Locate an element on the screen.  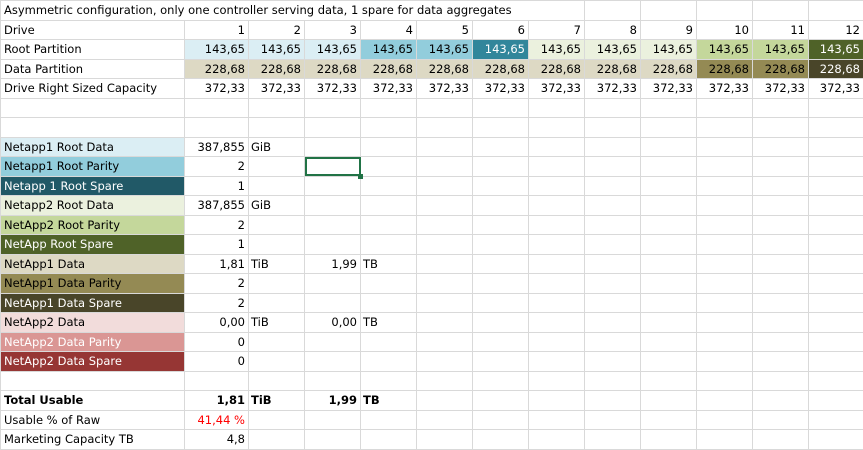
summary-value: 1 is located at coordinates (217, 245).